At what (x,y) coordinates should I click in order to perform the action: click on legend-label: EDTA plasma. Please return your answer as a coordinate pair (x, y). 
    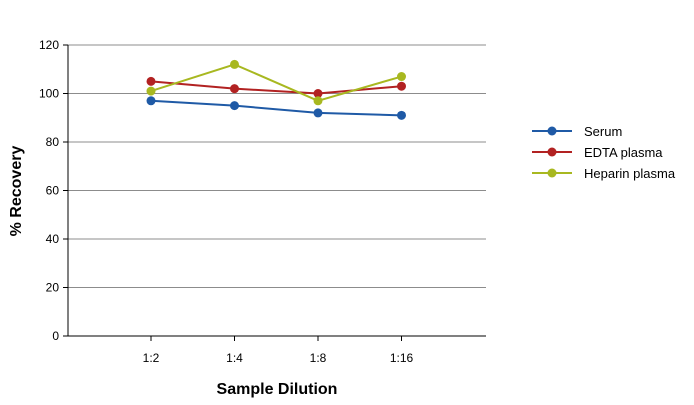
    Looking at the image, I should click on (623, 152).